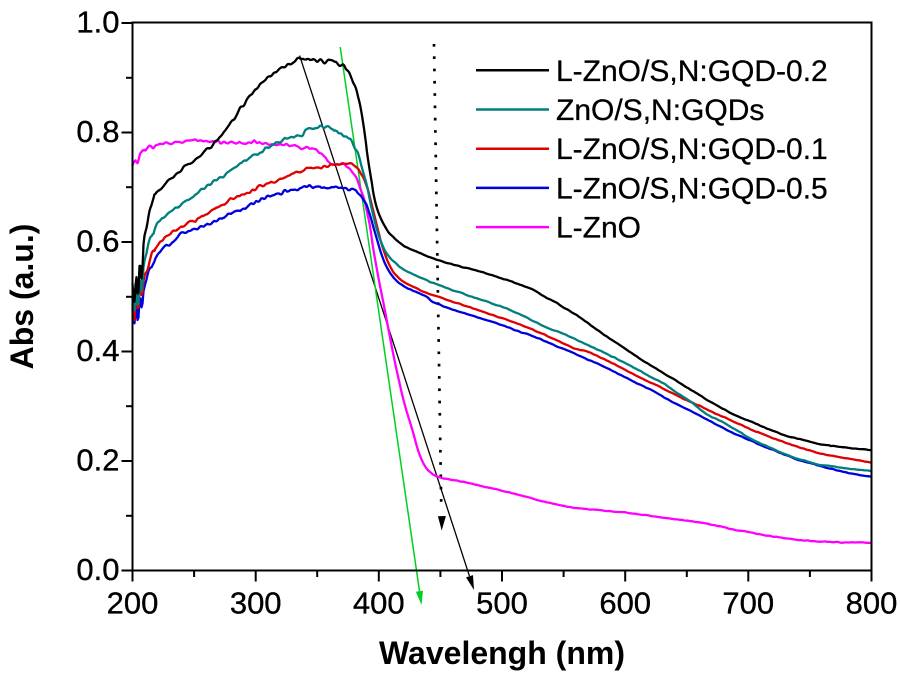 The height and width of the screenshot is (675, 900). I want to click on svg-text: Wavelengh (nm), so click(502, 653).